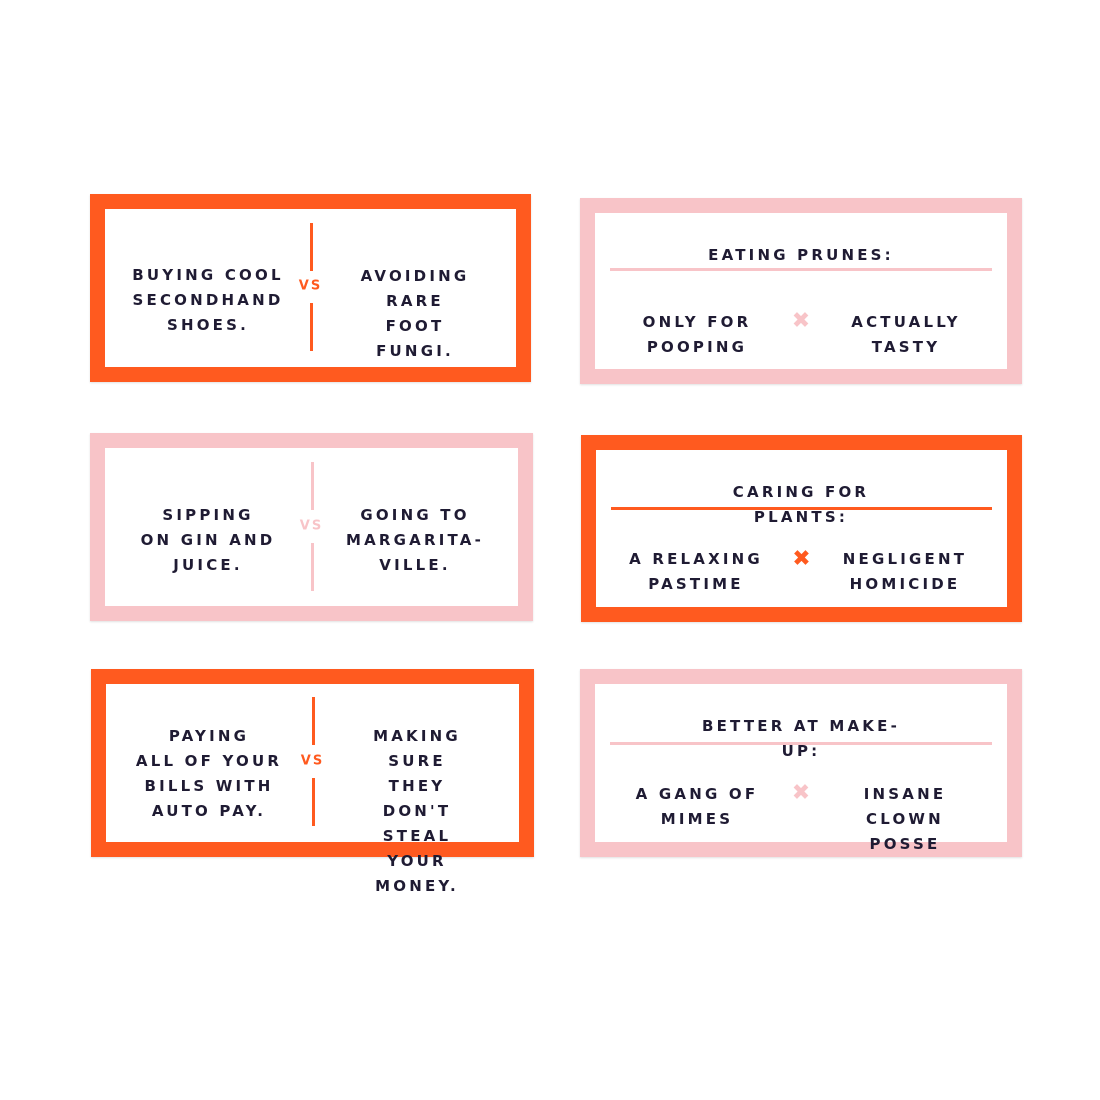 This screenshot has width=1100, height=1100. Describe the element at coordinates (801, 738) in the screenshot. I see `card-title: BETTER AT MAKE-UP:` at that location.